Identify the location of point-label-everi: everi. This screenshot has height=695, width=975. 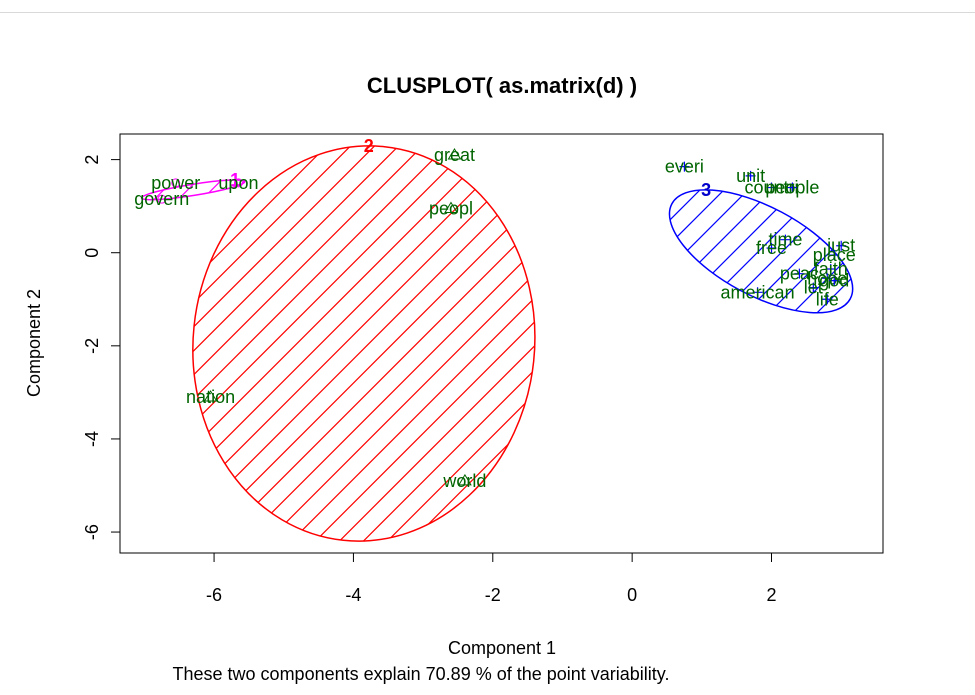
(684, 167).